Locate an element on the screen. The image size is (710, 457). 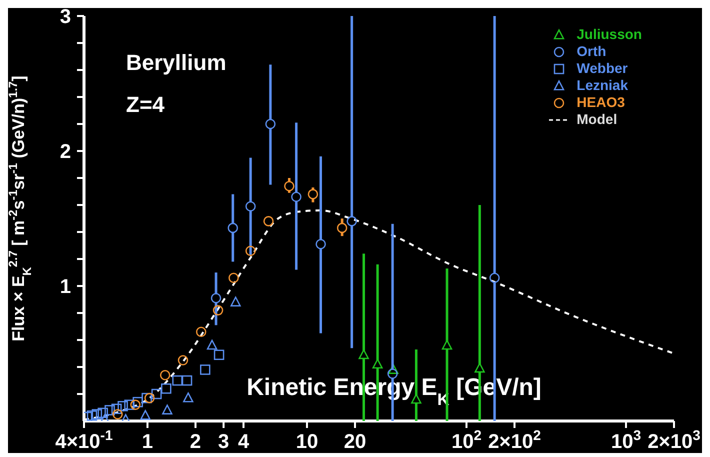
legend-label: Juliusson is located at coordinates (609, 34).